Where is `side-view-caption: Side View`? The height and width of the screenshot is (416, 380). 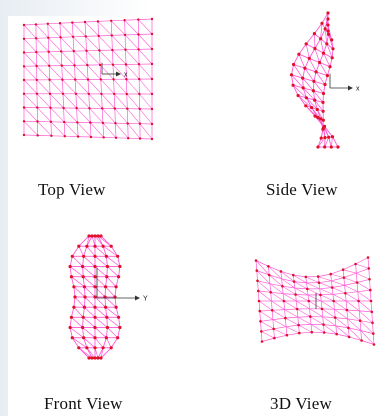
side-view-caption: Side View is located at coordinates (302, 189).